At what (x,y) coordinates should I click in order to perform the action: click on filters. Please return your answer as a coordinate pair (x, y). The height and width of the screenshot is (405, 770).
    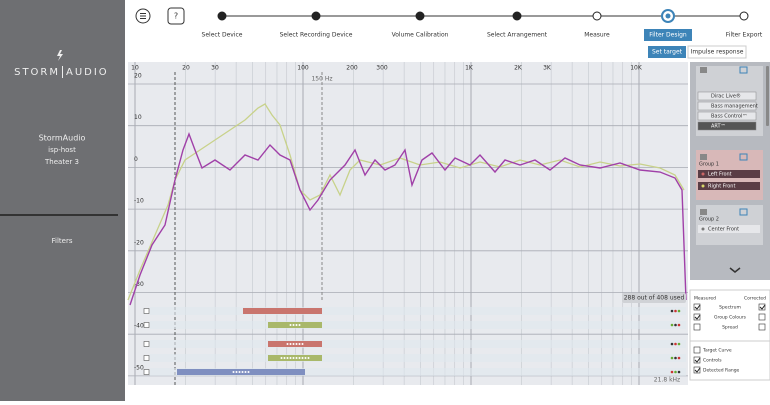
    Looking at the image, I should click on (414, 341).